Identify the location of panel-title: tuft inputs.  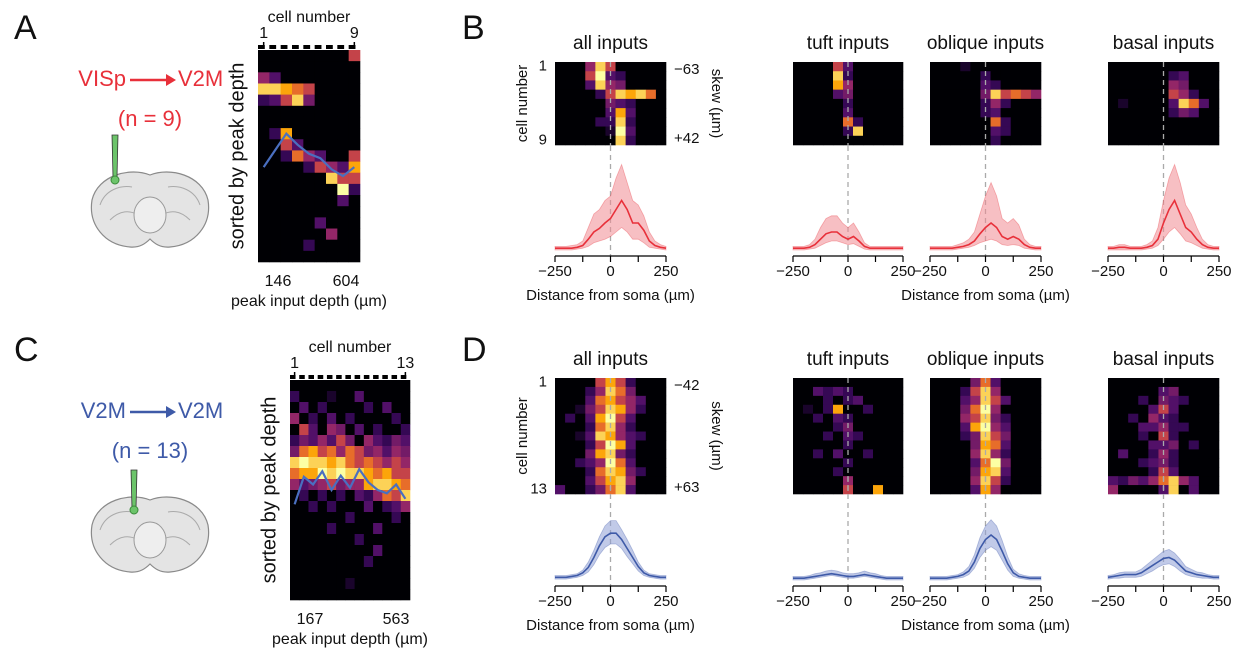
(848, 43).